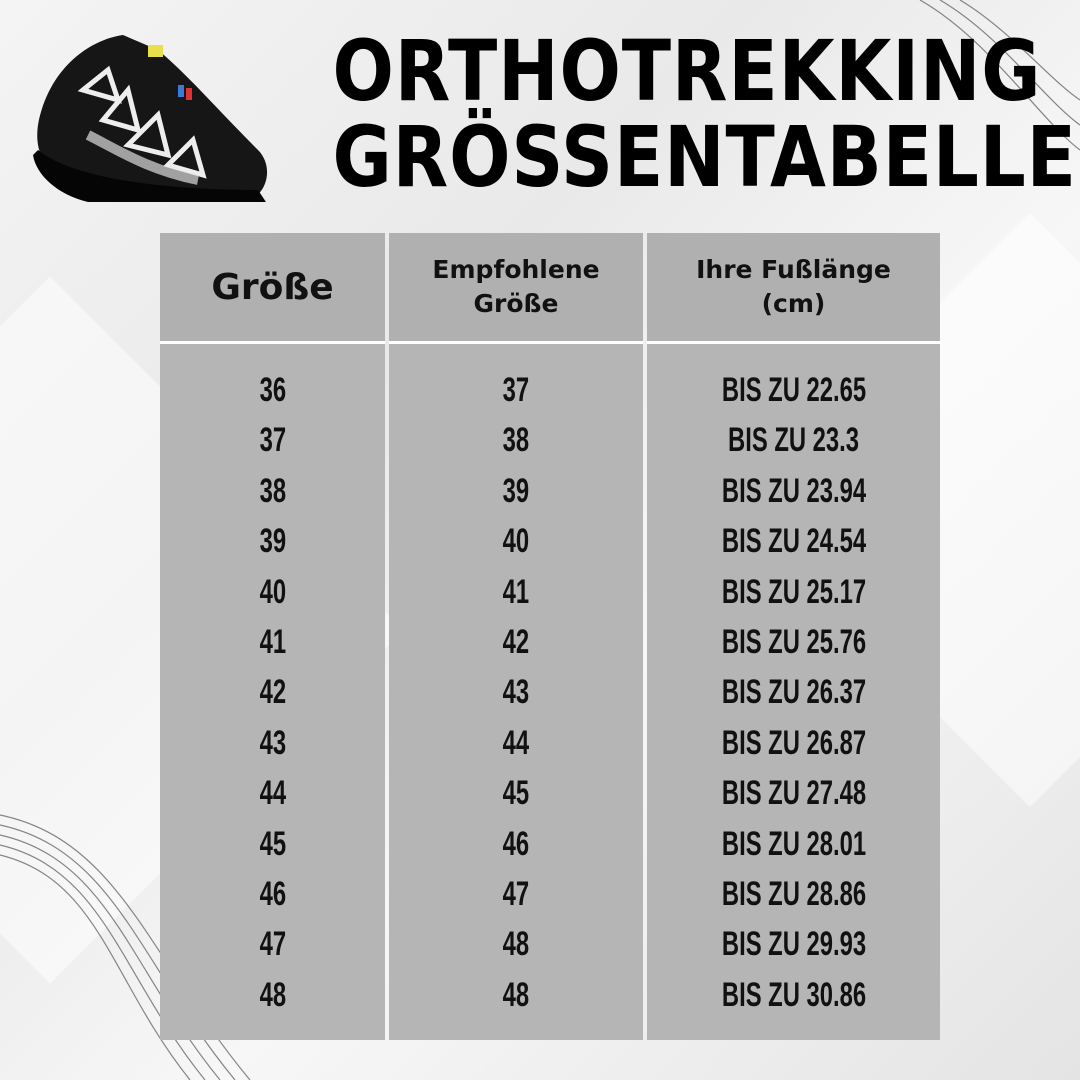 The height and width of the screenshot is (1080, 1080). I want to click on table-cell: BIS ZU 30.86, so click(793, 995).